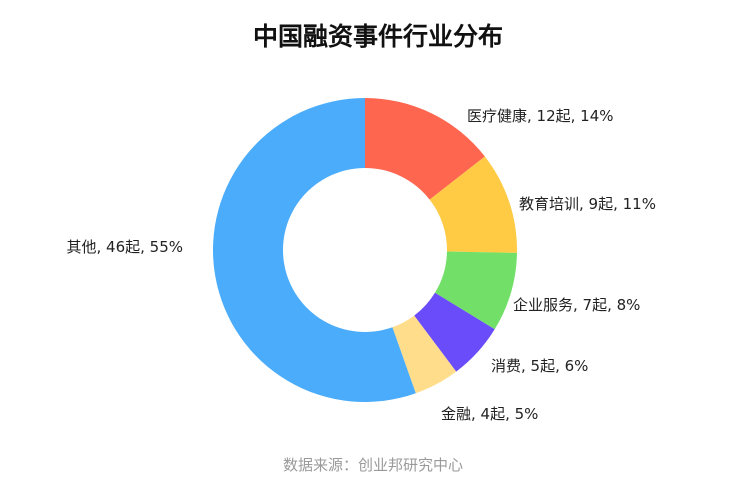 The image size is (741, 481). What do you see at coordinates (378, 36) in the screenshot?
I see `chart-title: 中国融资事件行业分布` at bounding box center [378, 36].